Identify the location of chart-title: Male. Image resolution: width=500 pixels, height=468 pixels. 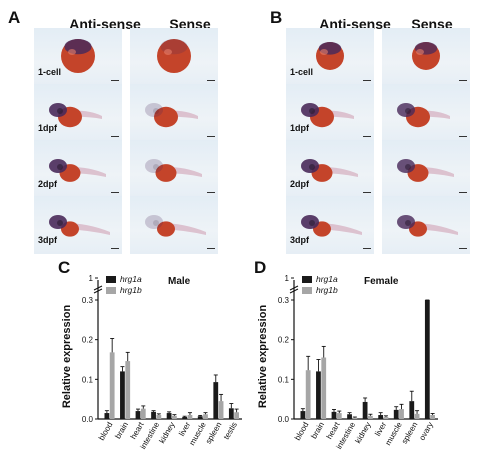
(179, 281).